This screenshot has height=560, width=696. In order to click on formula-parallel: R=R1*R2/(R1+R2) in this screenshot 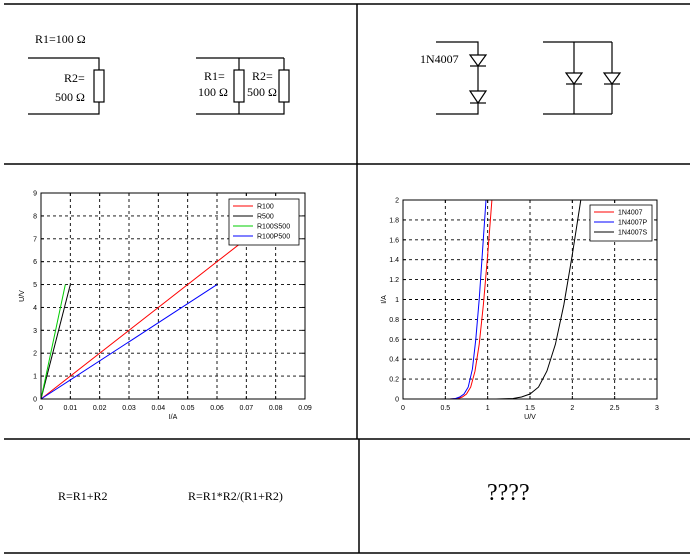, I will do `click(235, 496)`.